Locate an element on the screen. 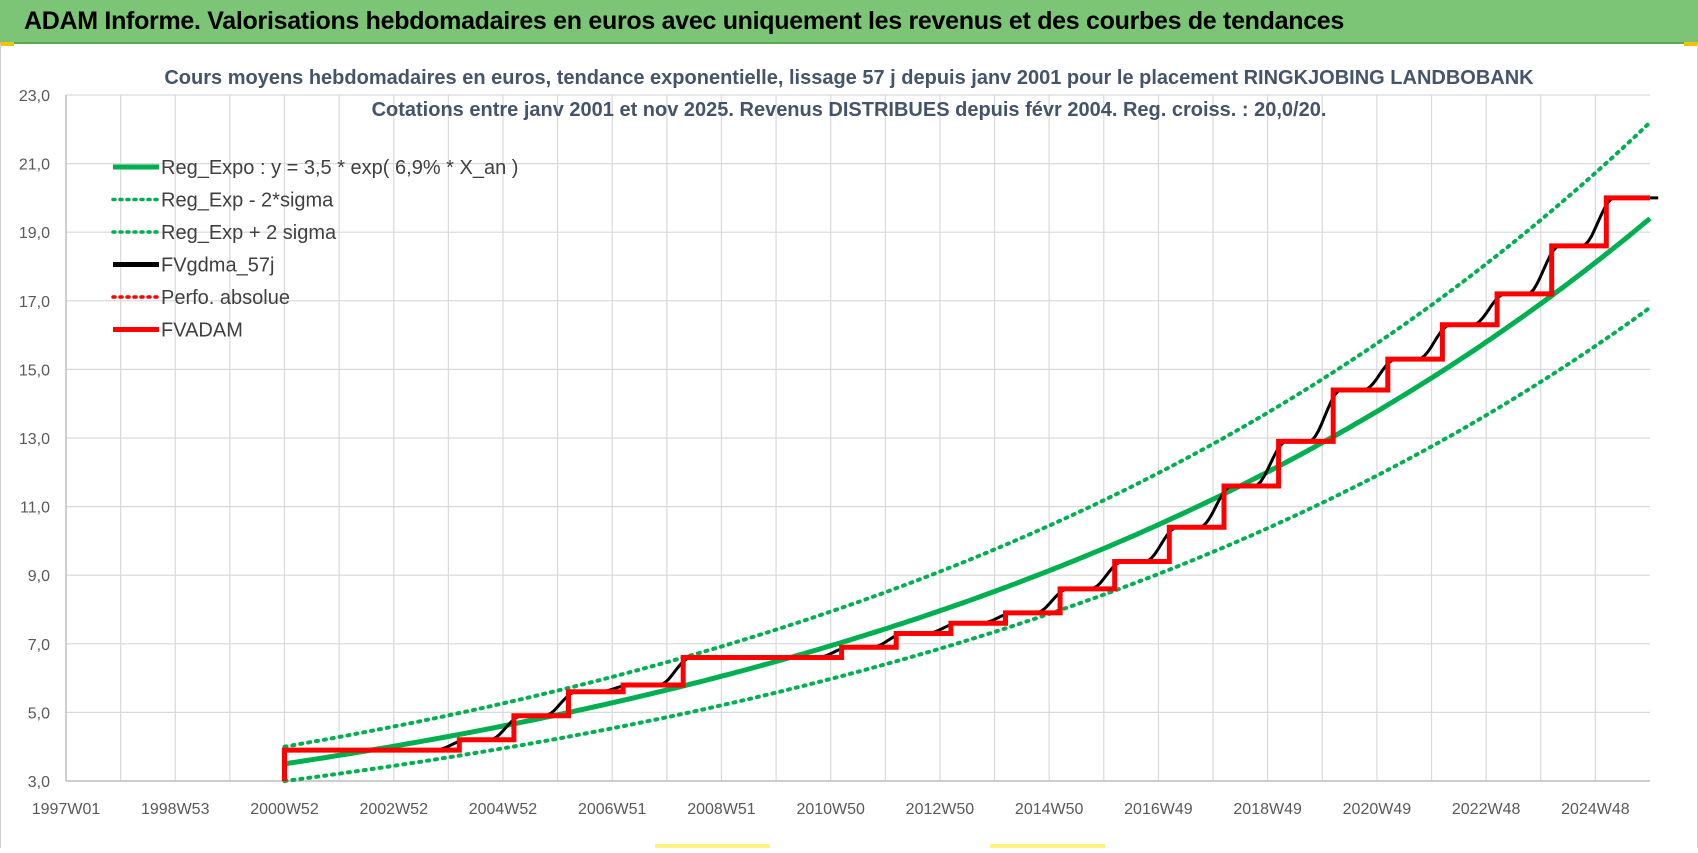 The image size is (1698, 853). x-tick-label: 2012W50 is located at coordinates (940, 809).